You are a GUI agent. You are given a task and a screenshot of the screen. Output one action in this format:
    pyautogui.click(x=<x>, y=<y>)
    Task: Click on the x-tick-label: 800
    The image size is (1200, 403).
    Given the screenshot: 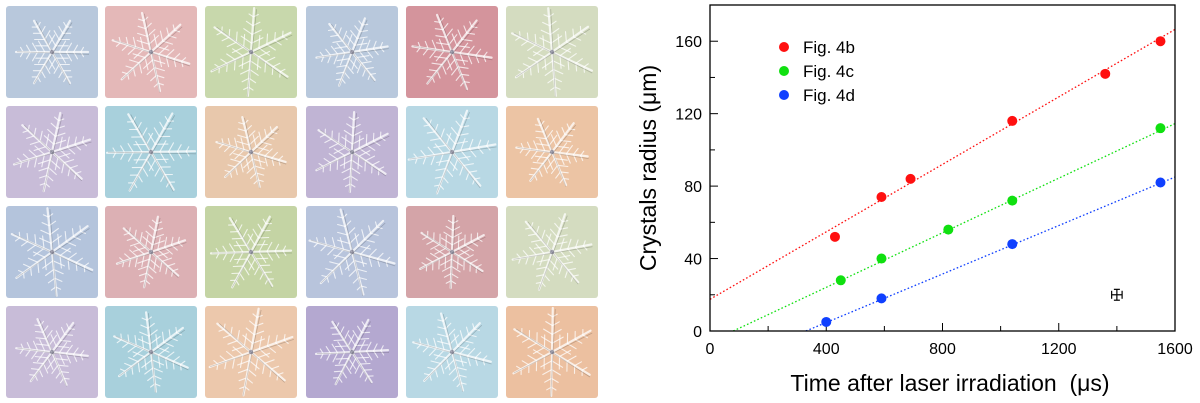 What is the action you would take?
    pyautogui.click(x=942, y=349)
    